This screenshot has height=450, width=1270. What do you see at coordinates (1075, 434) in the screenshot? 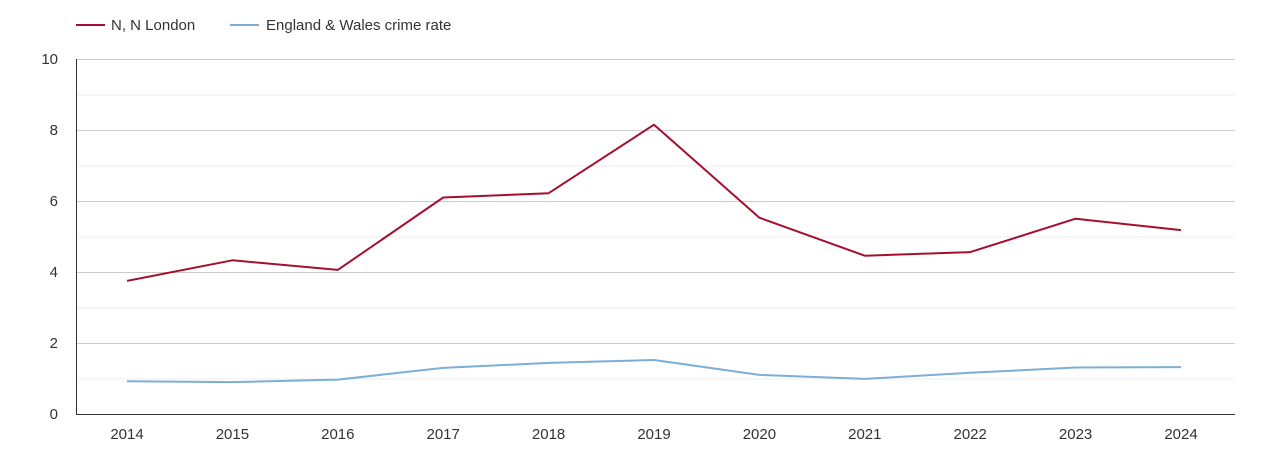
I see `x-tick-label: 2023` at bounding box center [1075, 434].